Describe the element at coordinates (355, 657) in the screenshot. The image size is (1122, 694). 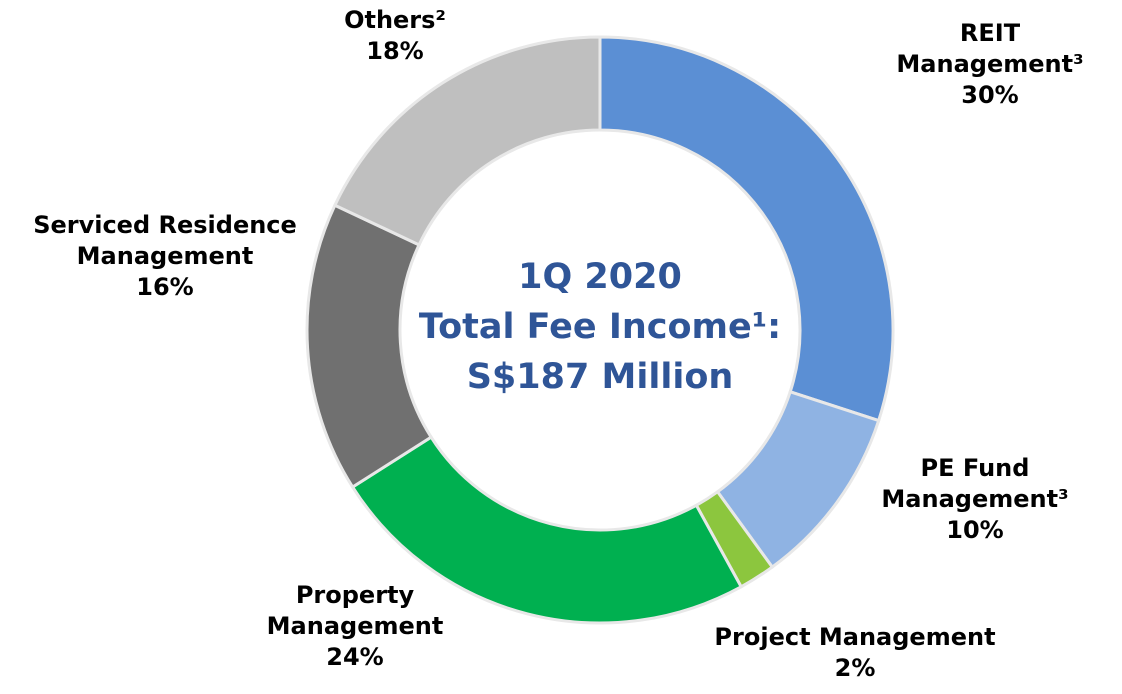
I see `value-label: 24%` at that location.